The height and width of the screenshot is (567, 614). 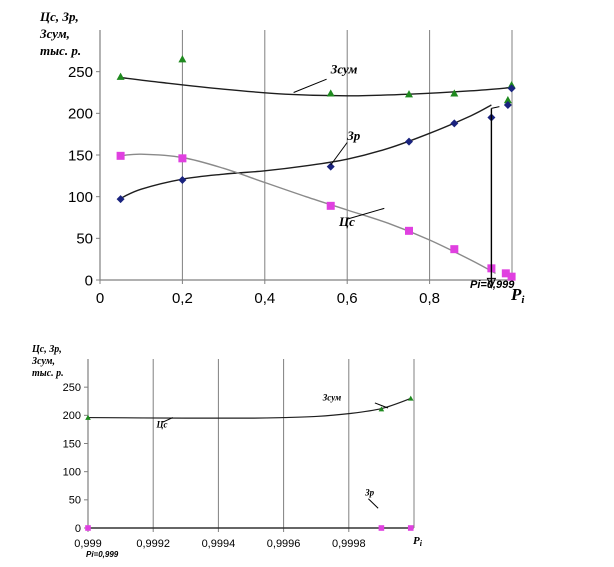 I want to click on x-tick-label: 0,4, so click(x=264, y=298).